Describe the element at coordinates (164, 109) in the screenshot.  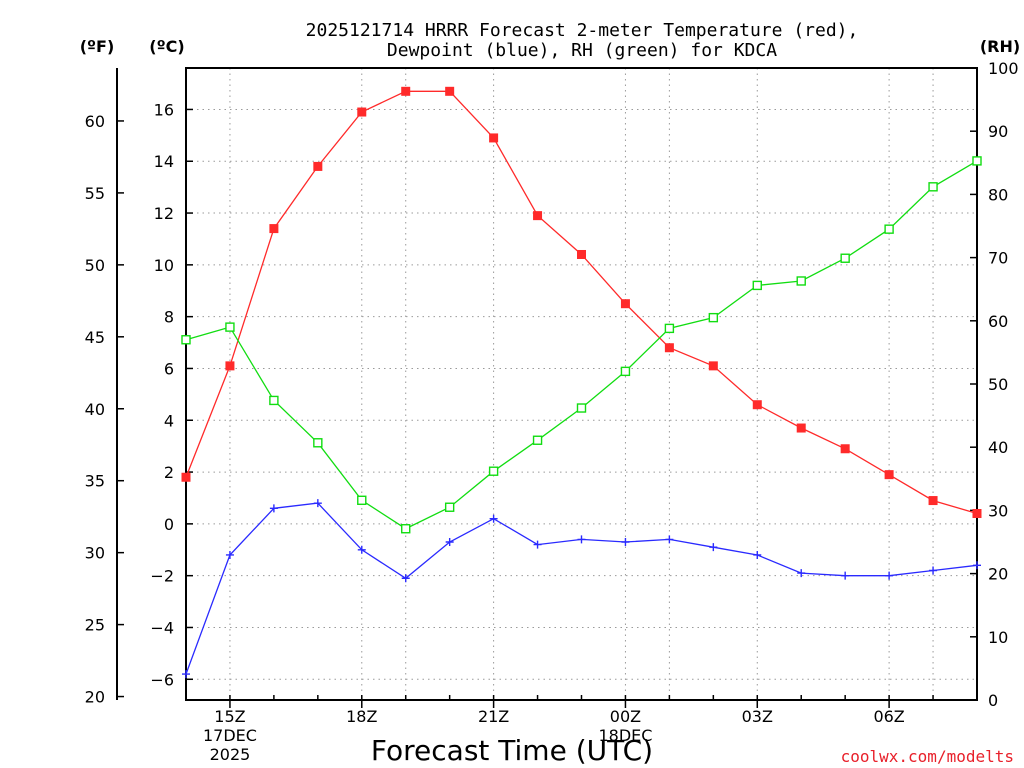
I see `celsius-tick-label: 16` at that location.